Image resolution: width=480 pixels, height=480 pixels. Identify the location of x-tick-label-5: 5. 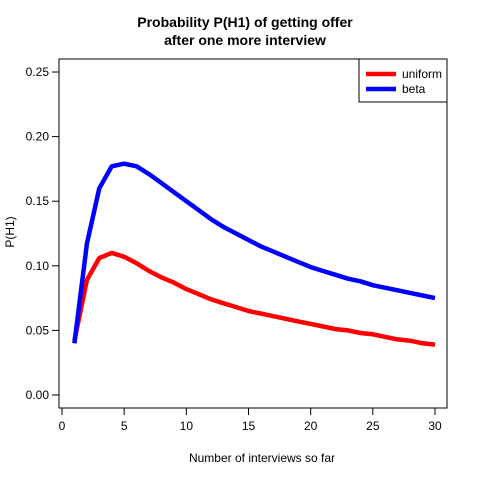
(124, 426).